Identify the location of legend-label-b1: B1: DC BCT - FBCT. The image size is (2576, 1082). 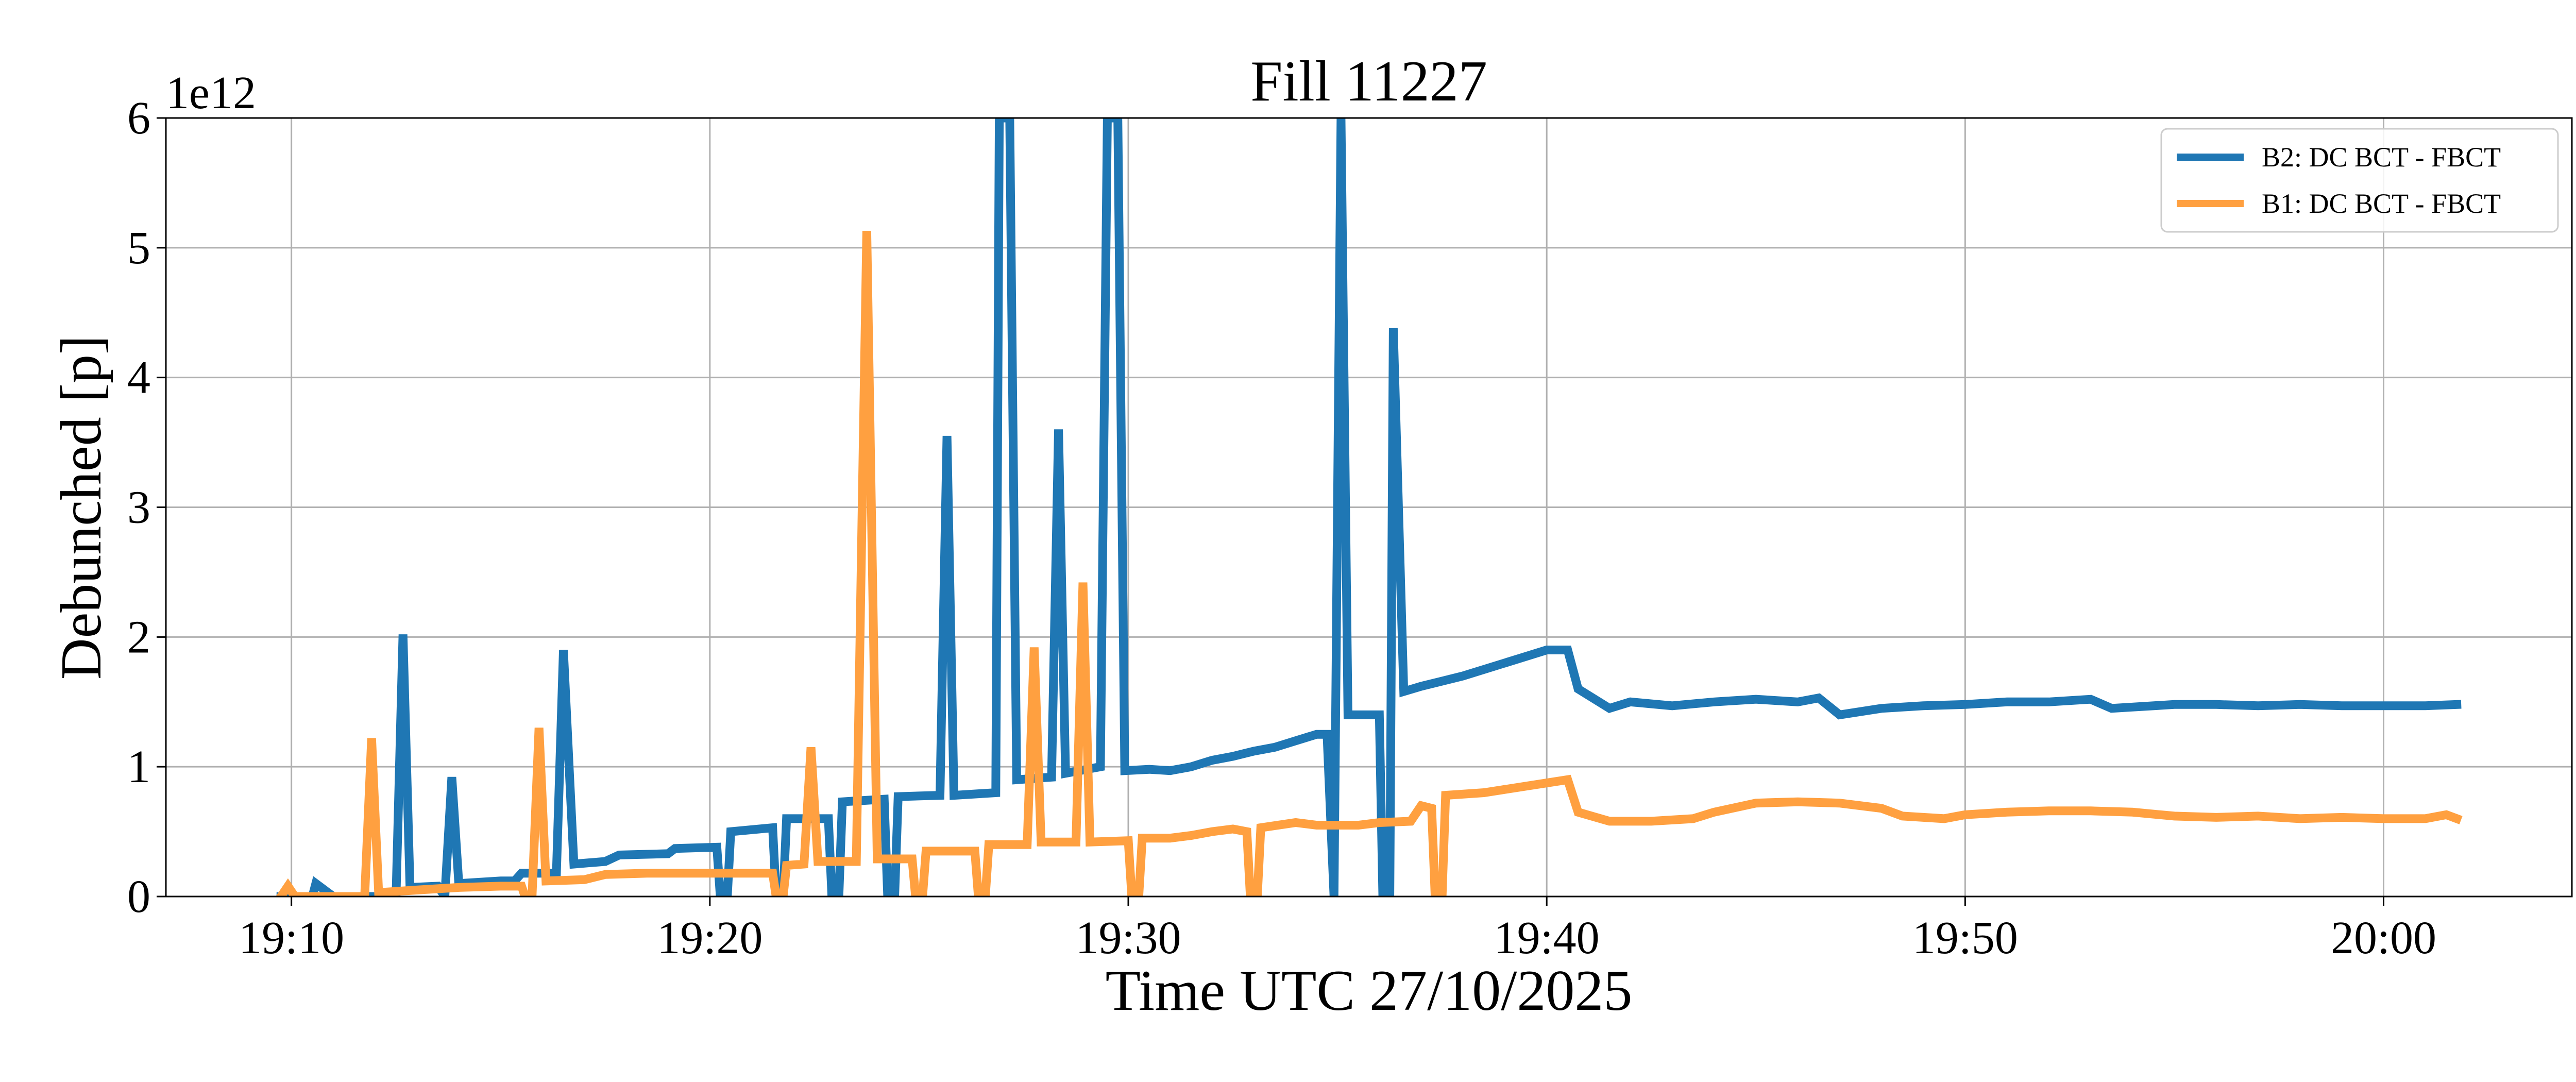
(2381, 203).